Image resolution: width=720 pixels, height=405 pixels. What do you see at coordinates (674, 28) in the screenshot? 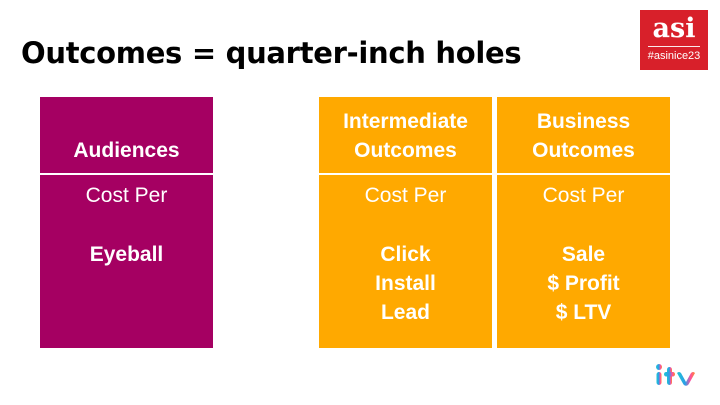
I see `asi-logo: asi` at bounding box center [674, 28].